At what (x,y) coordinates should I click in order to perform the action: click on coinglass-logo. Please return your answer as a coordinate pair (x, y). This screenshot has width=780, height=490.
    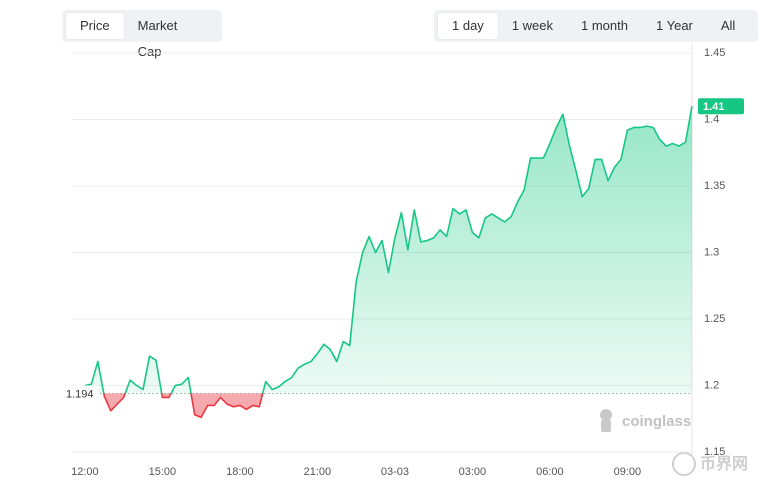
    Looking at the image, I should click on (606, 420).